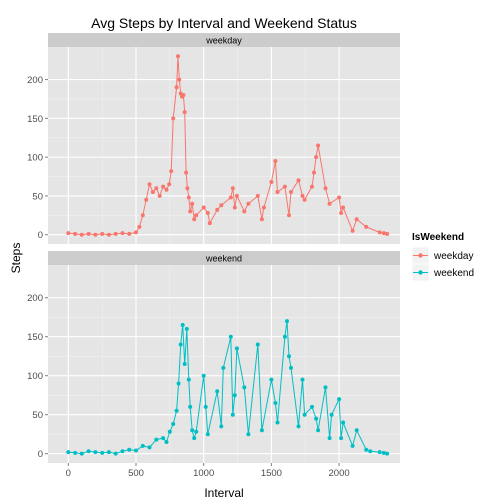 This screenshot has height=504, width=504. I want to click on legend-label-weekday: weekday, so click(453, 256).